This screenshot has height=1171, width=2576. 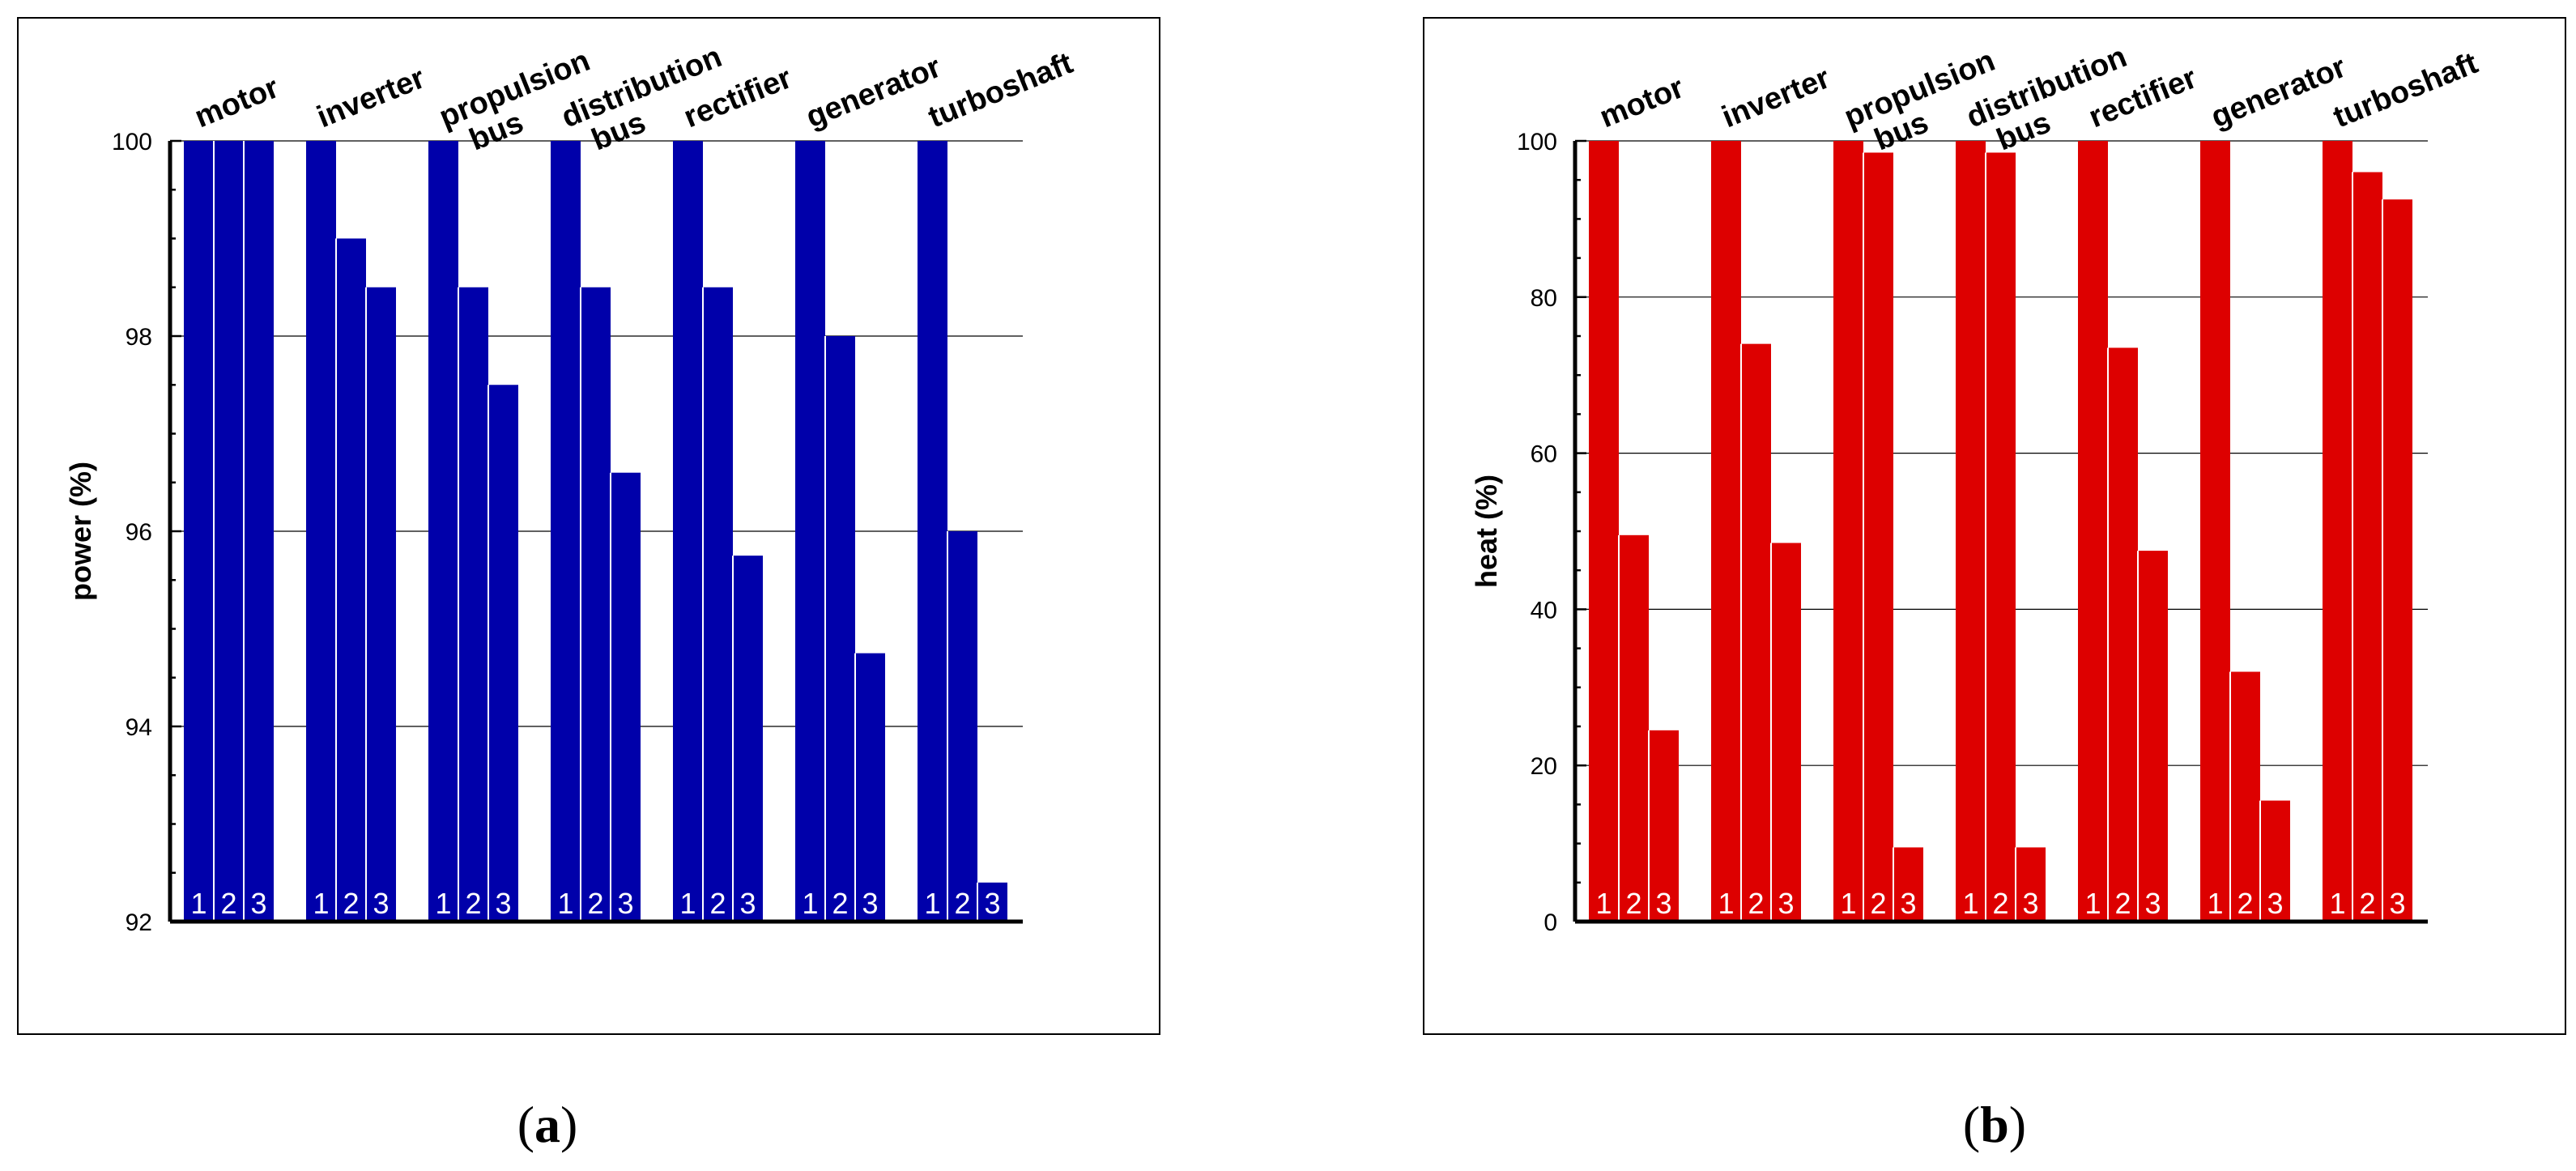 I want to click on panel-a-category-label-line: generator, so click(x=874, y=92).